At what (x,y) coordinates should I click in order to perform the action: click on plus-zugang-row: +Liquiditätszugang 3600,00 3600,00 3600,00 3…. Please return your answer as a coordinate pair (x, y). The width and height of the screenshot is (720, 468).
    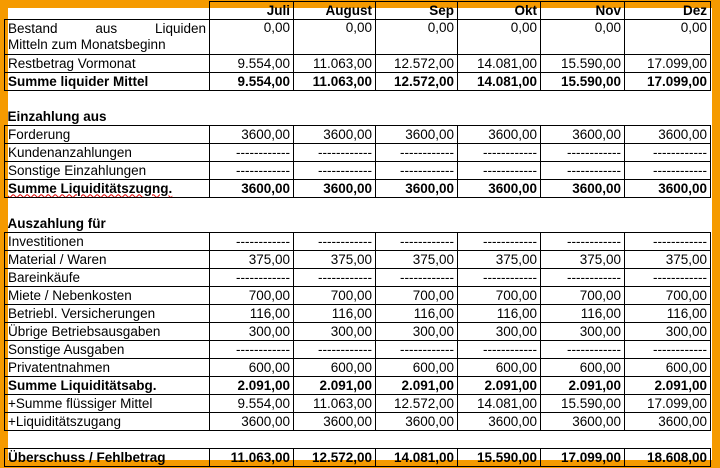
    Looking at the image, I should click on (357, 421).